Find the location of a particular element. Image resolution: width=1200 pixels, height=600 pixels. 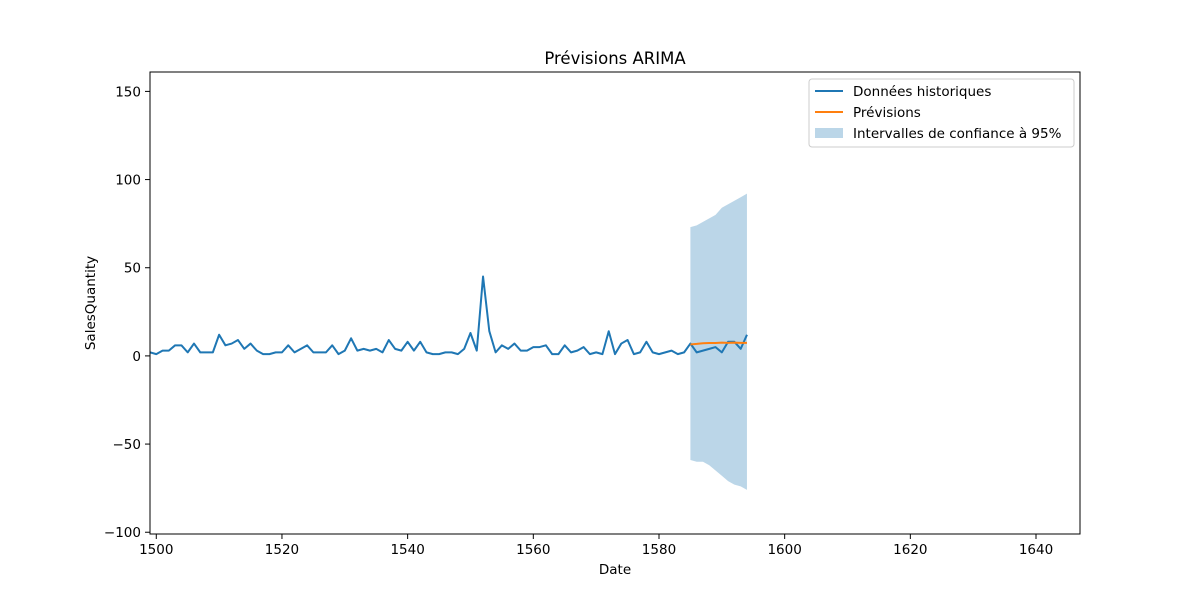

legend-swatch is located at coordinates (829, 133).